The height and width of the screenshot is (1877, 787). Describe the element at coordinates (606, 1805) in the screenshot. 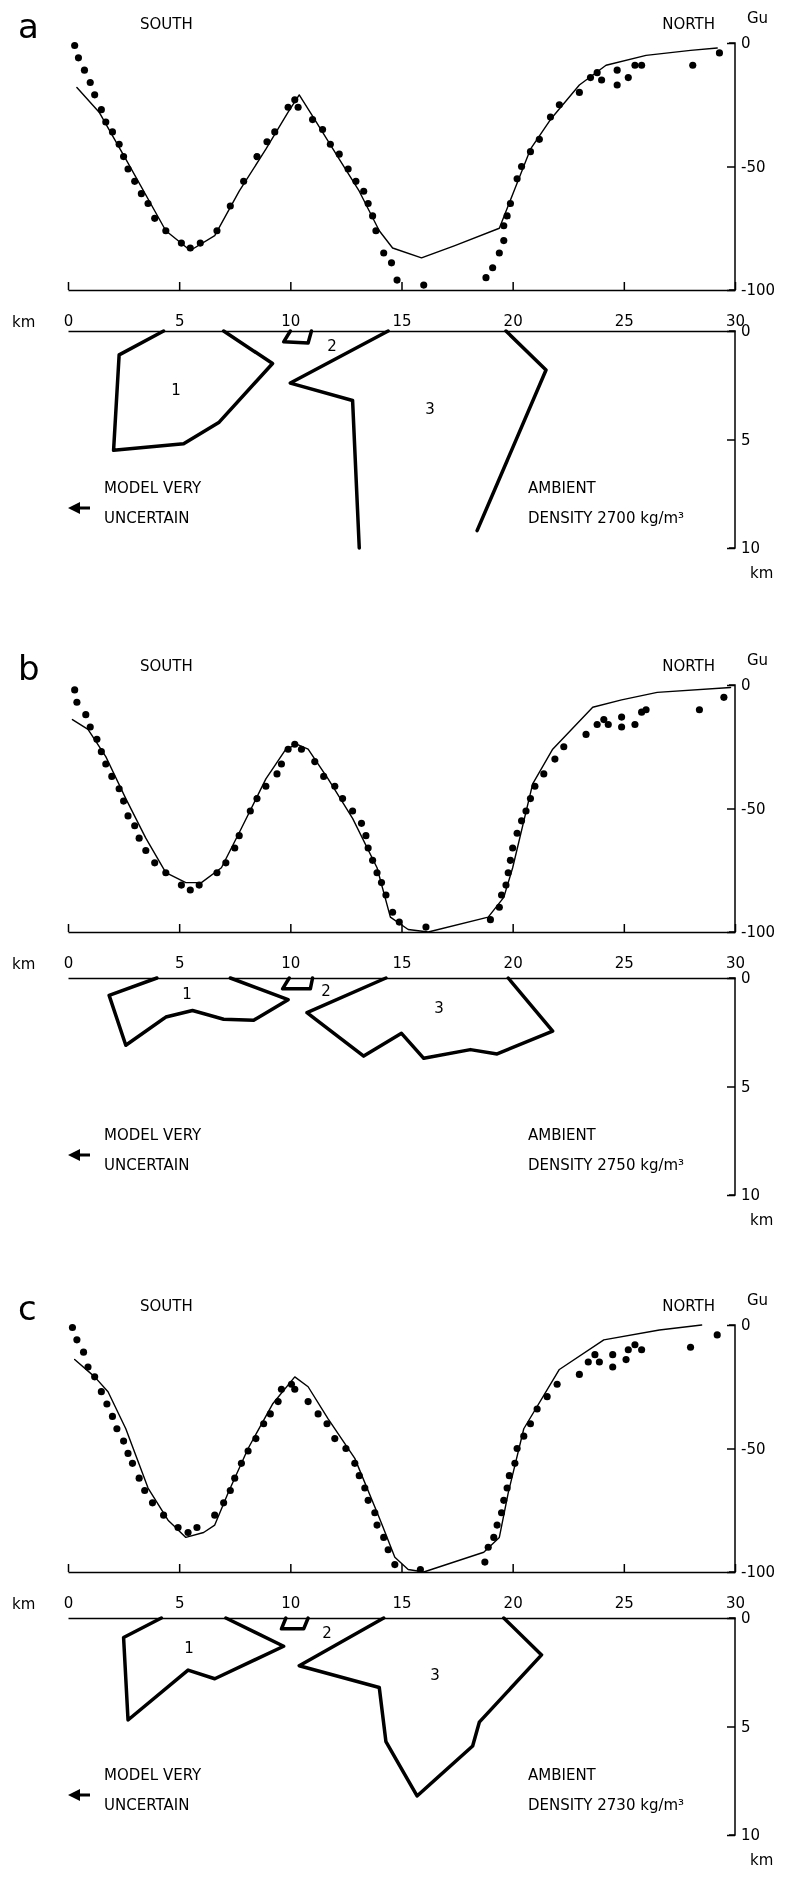

I see `annotation: DENSITY 2730 kg/m³` at that location.